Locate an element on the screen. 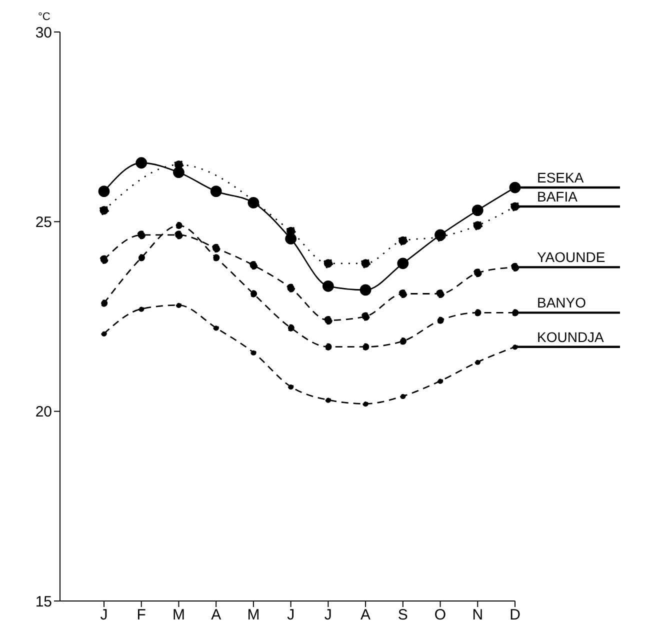  series-label: BANYO is located at coordinates (561, 302).